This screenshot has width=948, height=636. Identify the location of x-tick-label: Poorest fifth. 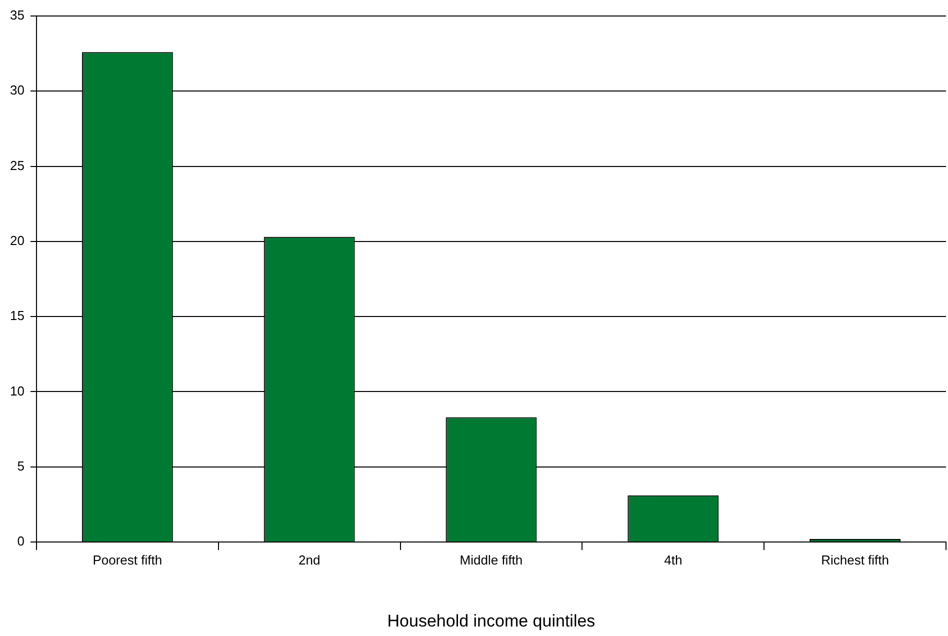
(127, 560).